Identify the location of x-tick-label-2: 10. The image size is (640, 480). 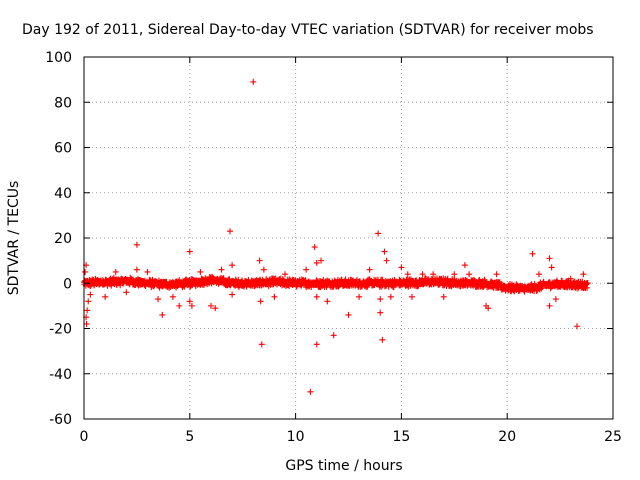
(296, 437).